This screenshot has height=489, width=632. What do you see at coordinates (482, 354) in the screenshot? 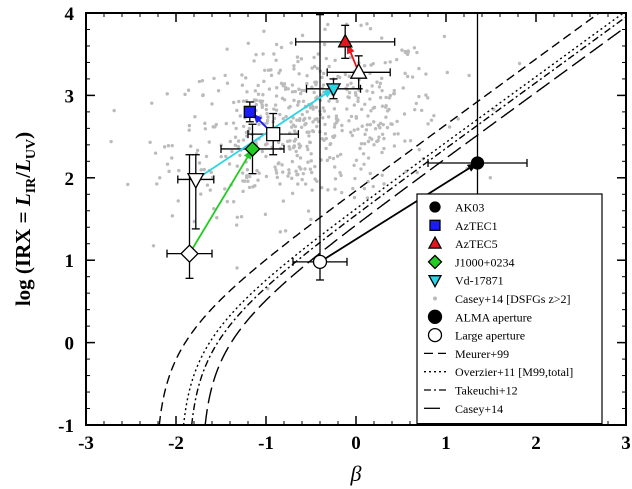
I see `legend-label: Meurer+99` at bounding box center [482, 354].